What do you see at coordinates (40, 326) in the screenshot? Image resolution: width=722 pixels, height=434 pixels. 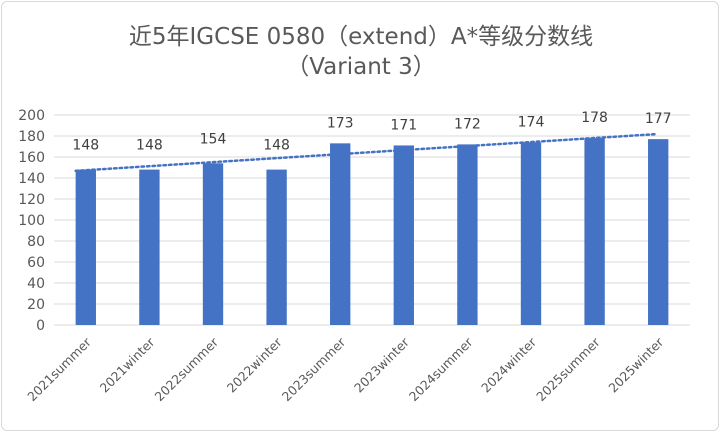 I see `y-tick-label: 0` at bounding box center [40, 326].